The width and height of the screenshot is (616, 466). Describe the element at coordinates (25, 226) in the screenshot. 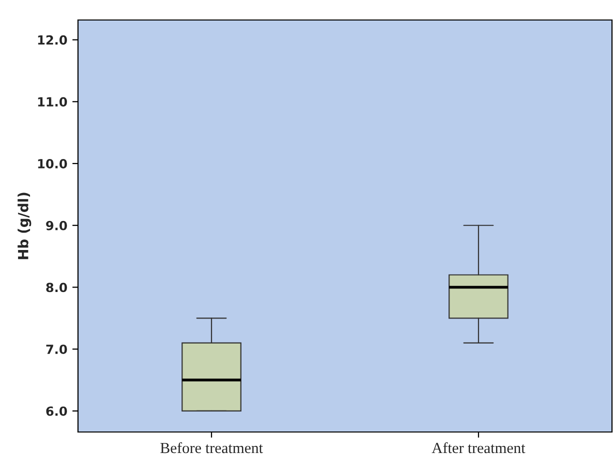

I see `y-axis-title: Hb (g/dl)` at that location.